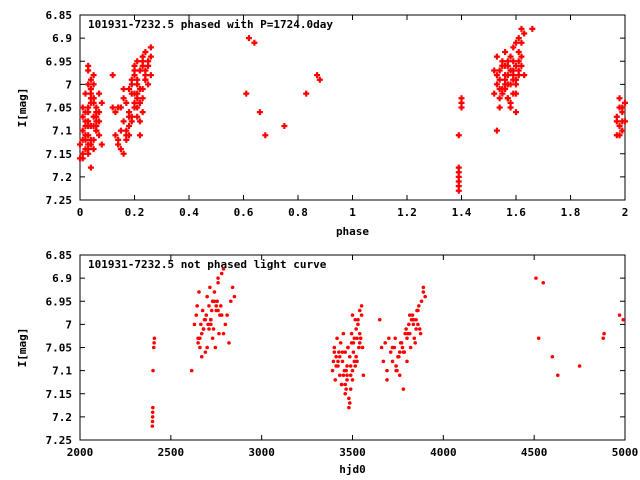 This screenshot has height=480, width=640. What do you see at coordinates (352, 452) in the screenshot?
I see `x-tick-label: 3500` at bounding box center [352, 452].